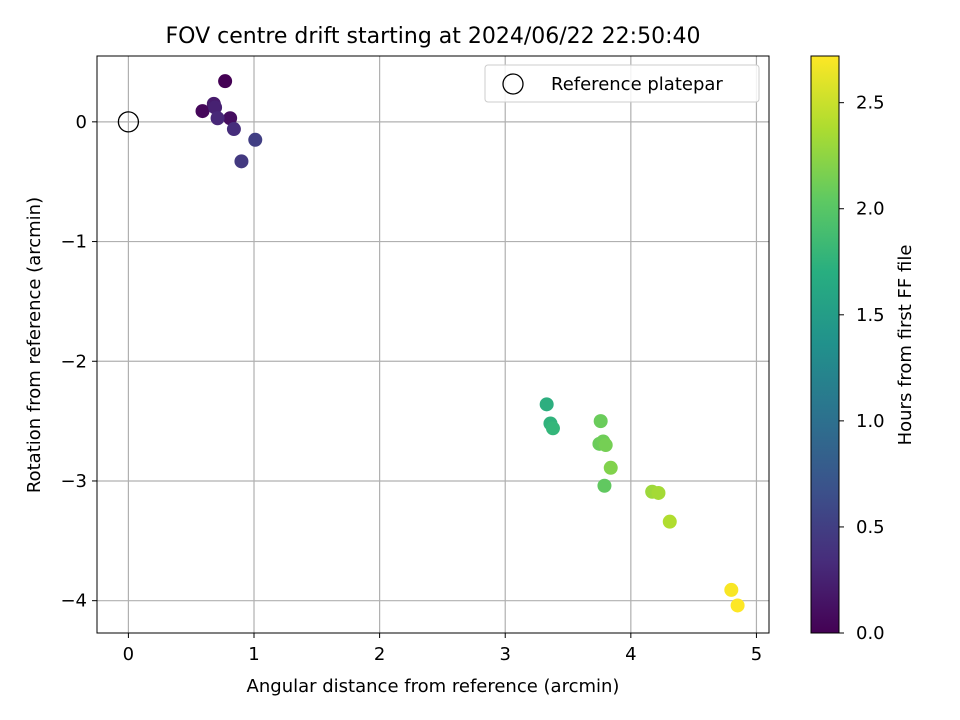 This screenshot has width=960, height=720. Describe the element at coordinates (637, 84) in the screenshot. I see `legend-label-reference: Reference platepar` at that location.